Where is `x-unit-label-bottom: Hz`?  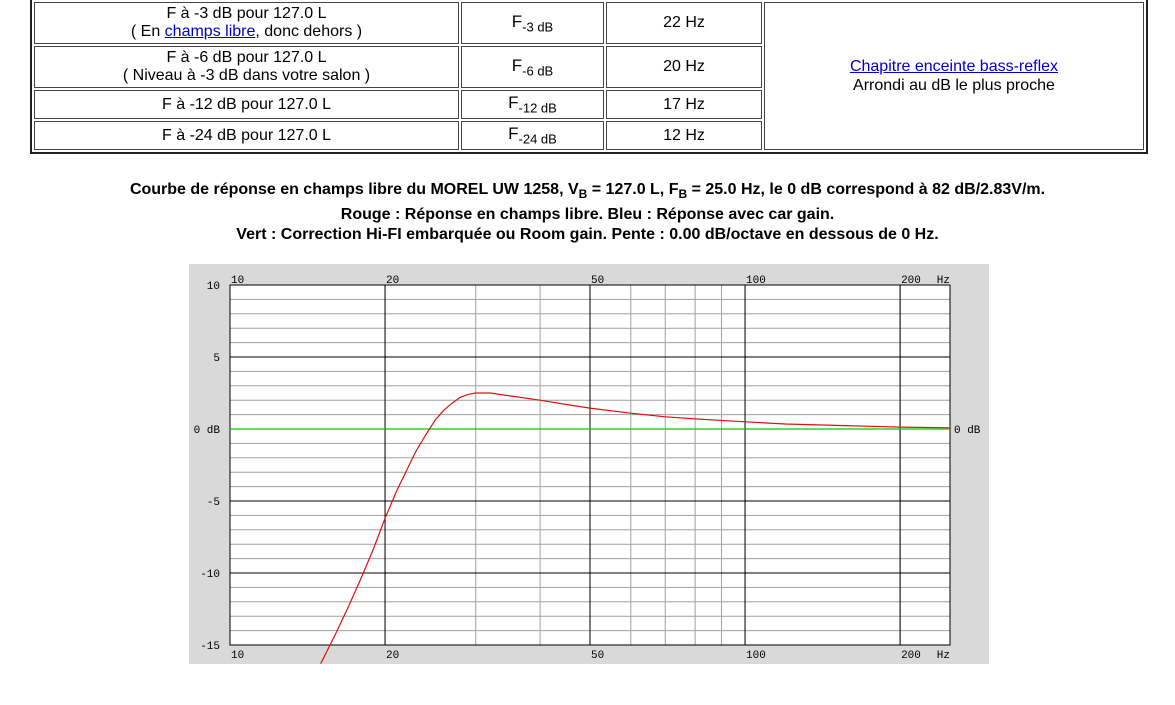
x-unit-label-bottom: Hz is located at coordinates (943, 656).